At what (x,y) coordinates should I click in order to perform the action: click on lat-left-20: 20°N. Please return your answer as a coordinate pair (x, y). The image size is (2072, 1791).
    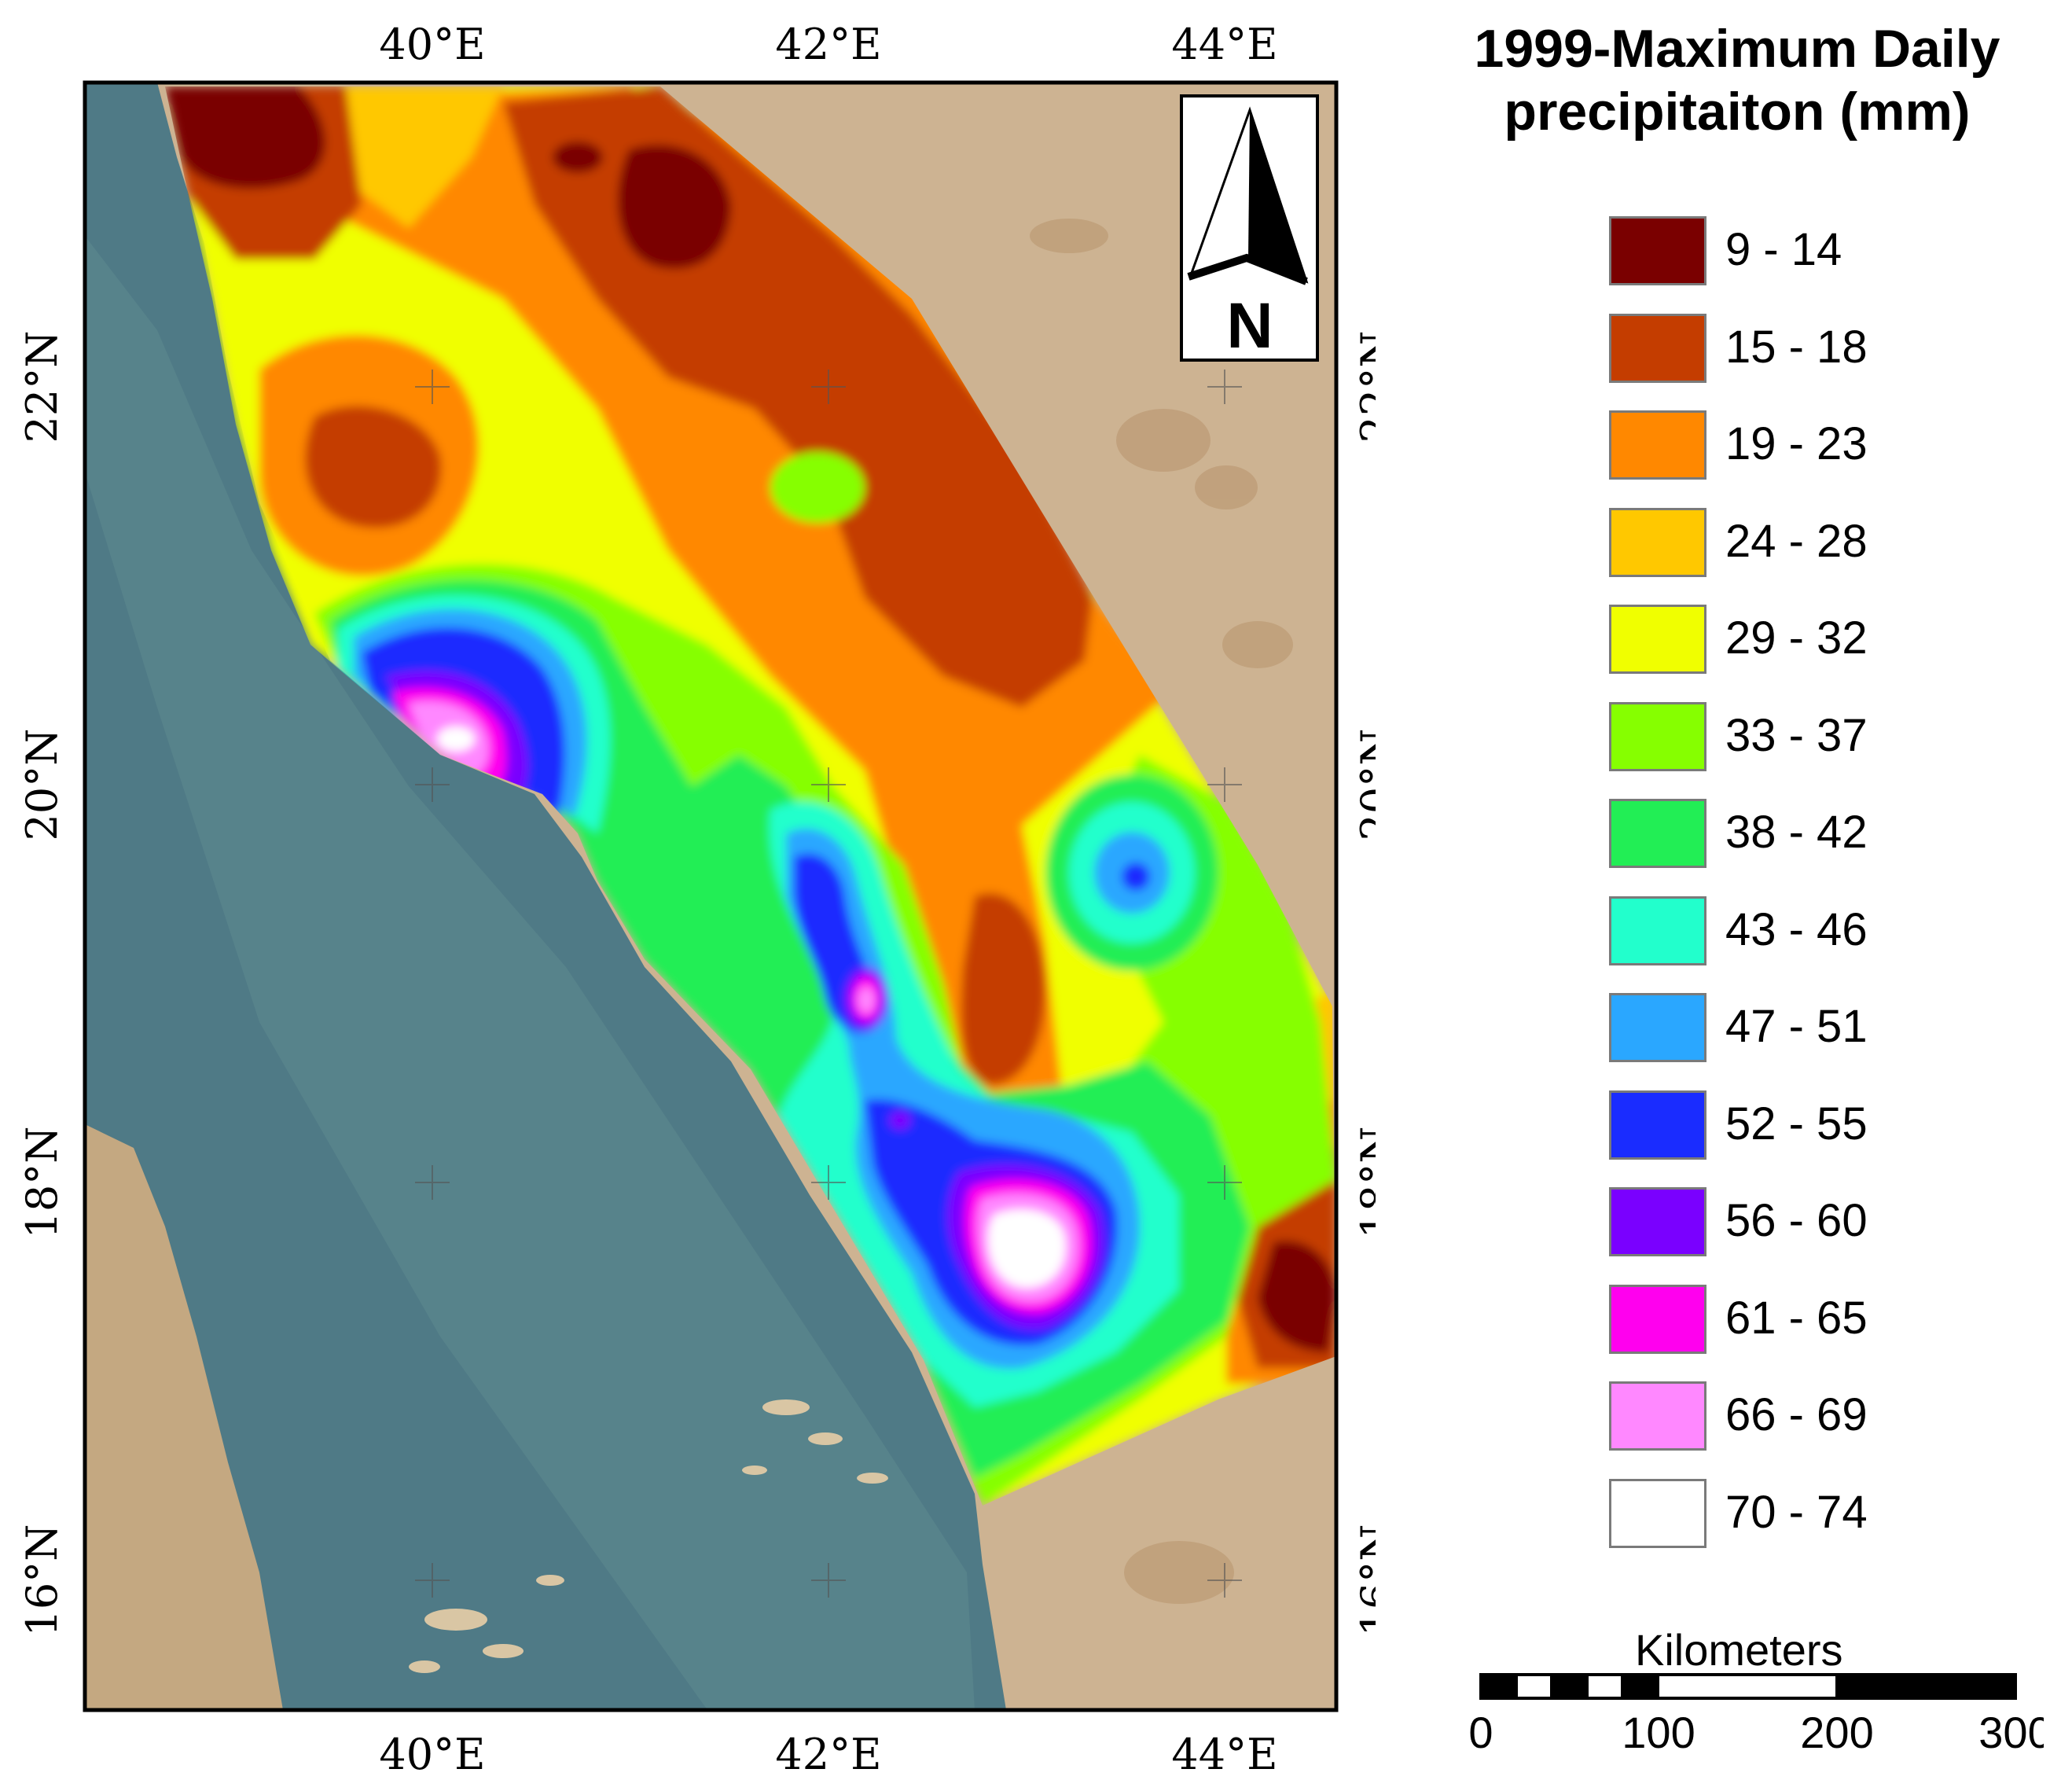
    Looking at the image, I should click on (42, 785).